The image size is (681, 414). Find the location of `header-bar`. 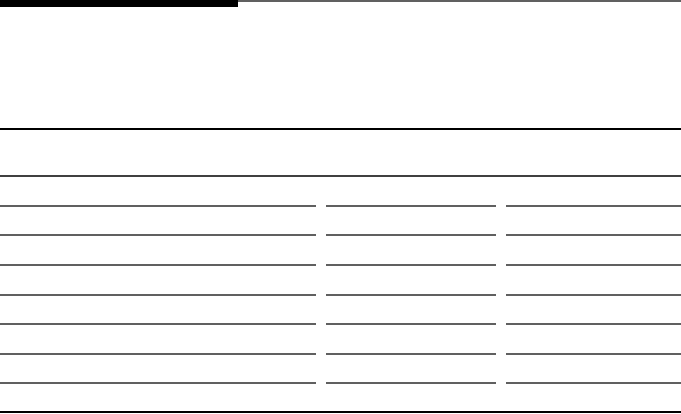

header-bar is located at coordinates (119, 3).